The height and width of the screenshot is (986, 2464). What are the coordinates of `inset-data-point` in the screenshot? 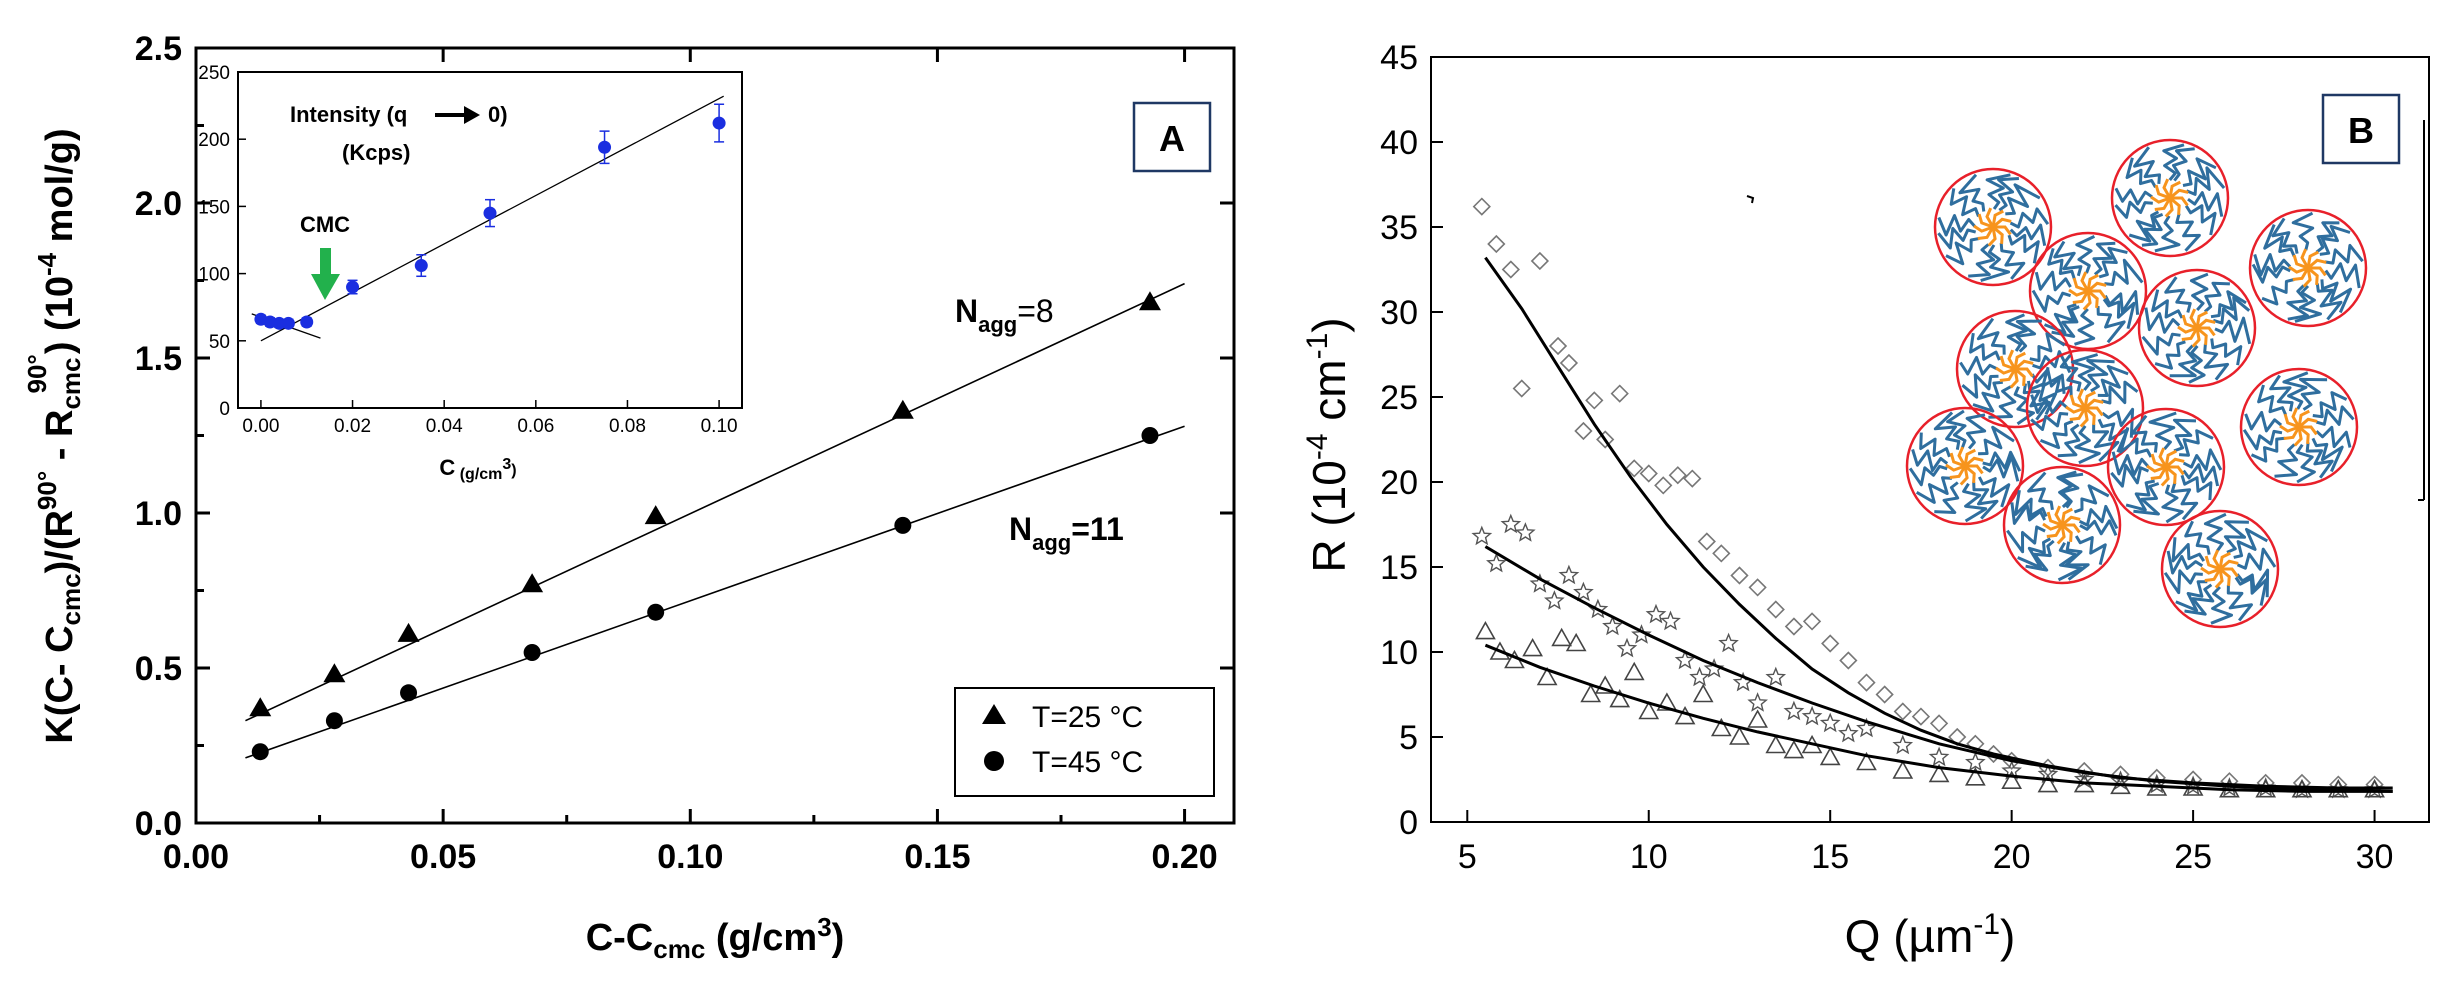 It's located at (719, 123).